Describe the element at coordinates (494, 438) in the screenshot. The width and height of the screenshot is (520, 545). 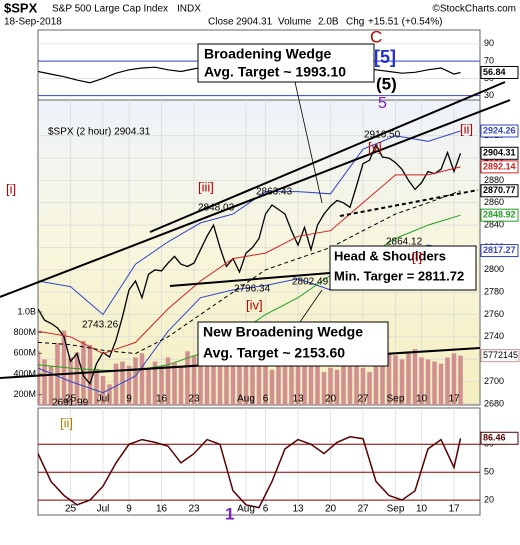
I see `value-tag-label: 86.46` at that location.